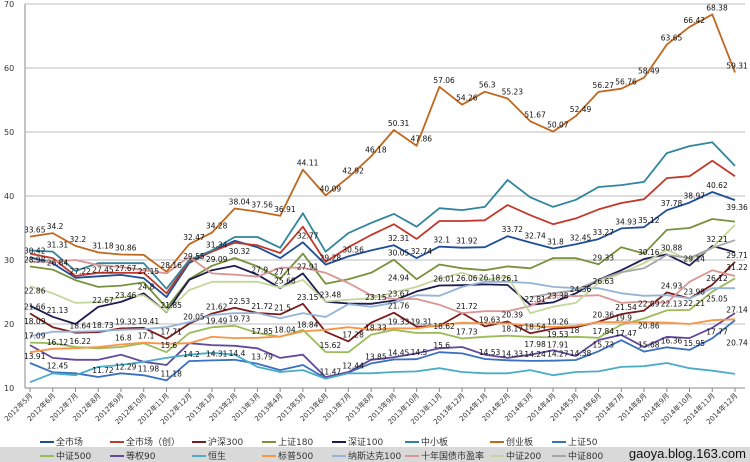 This screenshot has height=462, width=750. What do you see at coordinates (285, 281) in the screenshot?
I see `data-label: 25.68` at bounding box center [285, 281].